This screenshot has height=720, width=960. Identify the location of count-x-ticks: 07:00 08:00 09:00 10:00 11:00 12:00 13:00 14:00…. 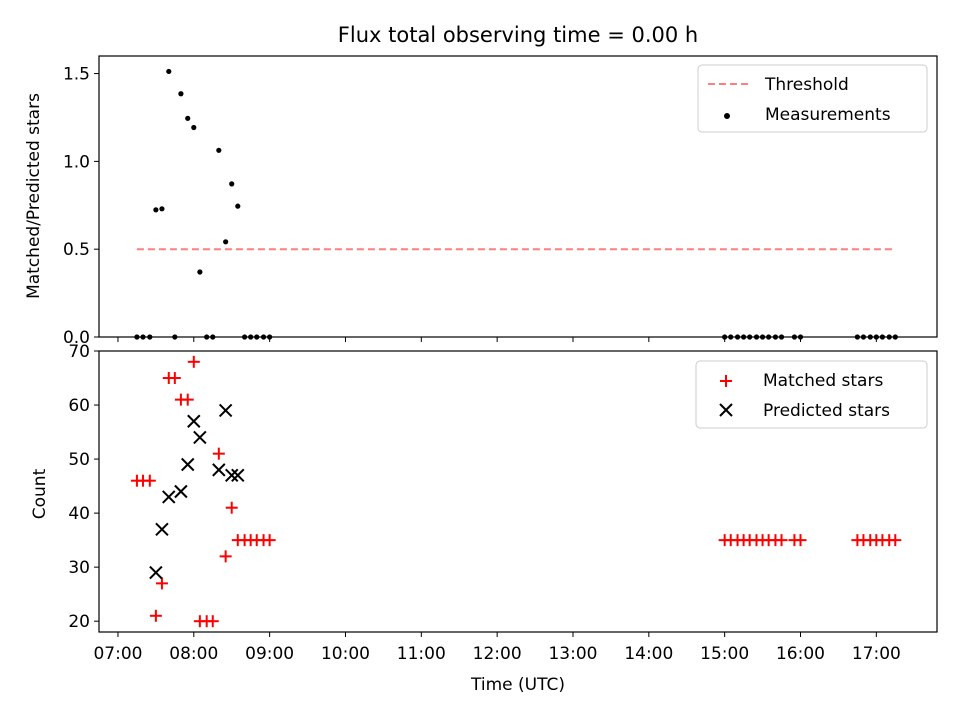
(497, 648).